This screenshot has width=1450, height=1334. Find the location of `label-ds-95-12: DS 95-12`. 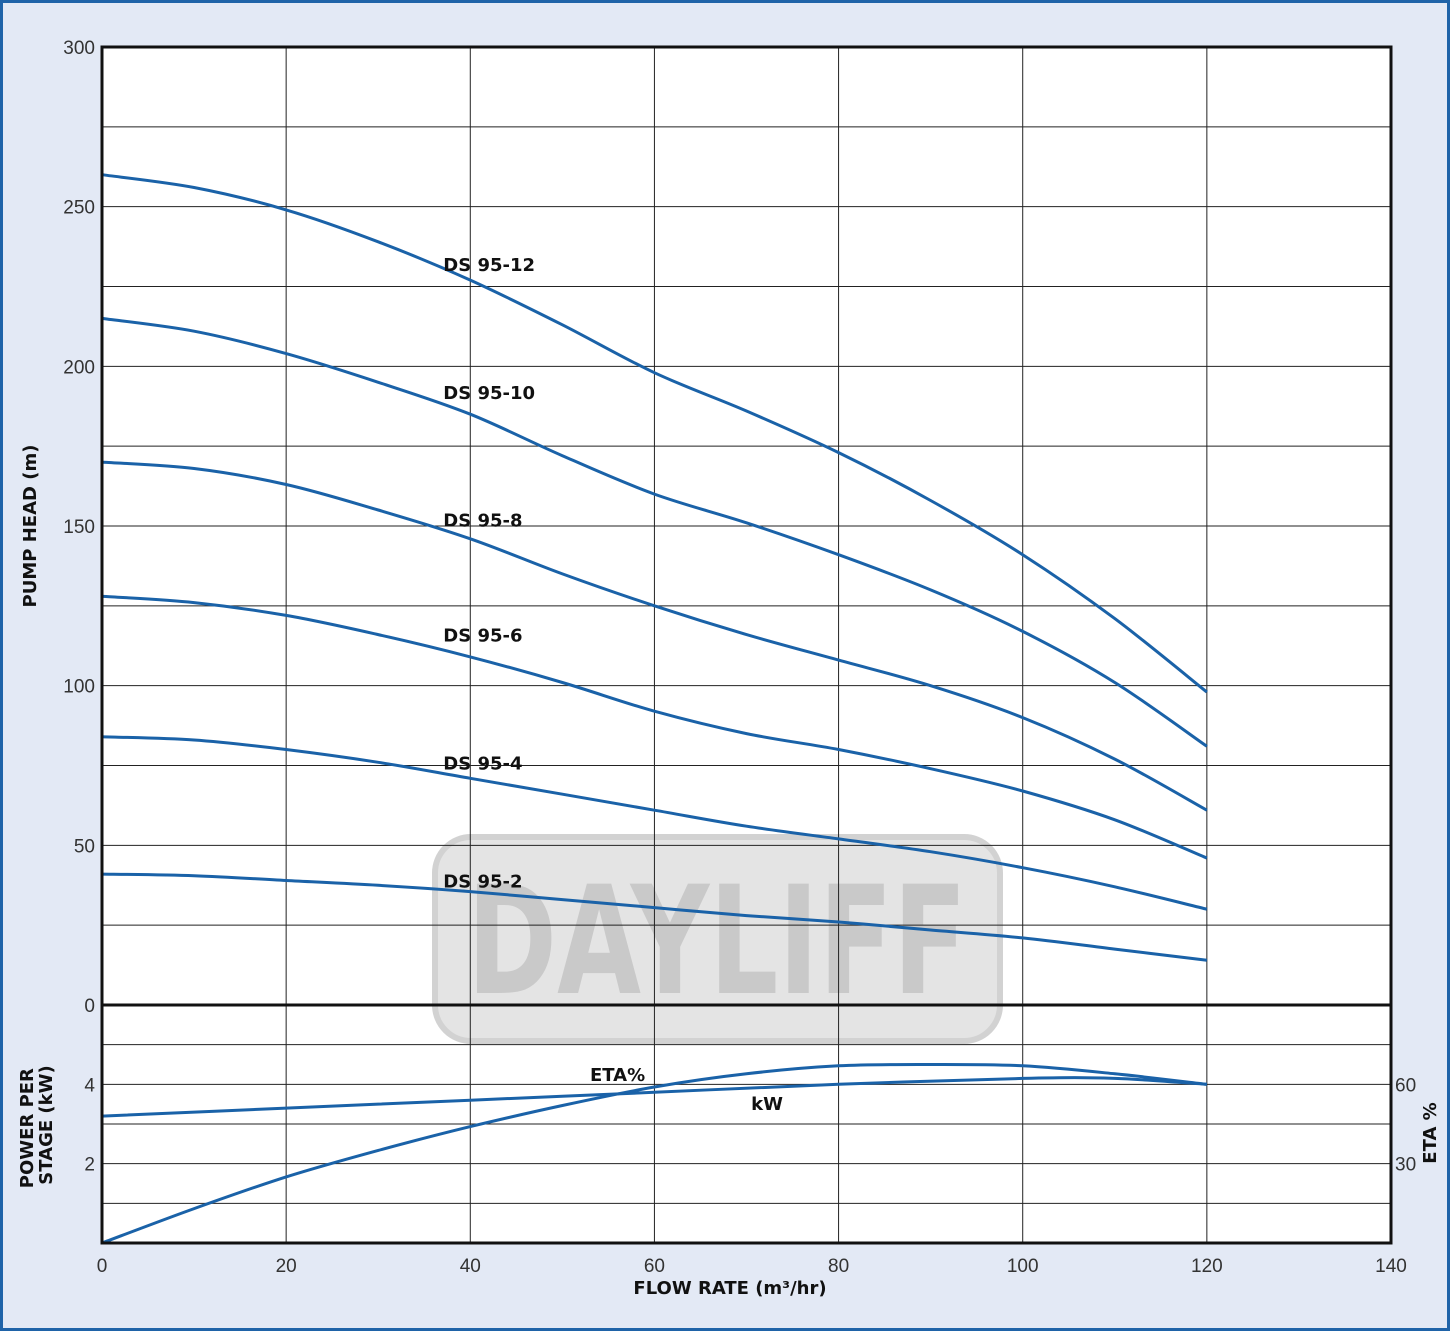

label-ds-95-12: DS 95-12 is located at coordinates (489, 265).